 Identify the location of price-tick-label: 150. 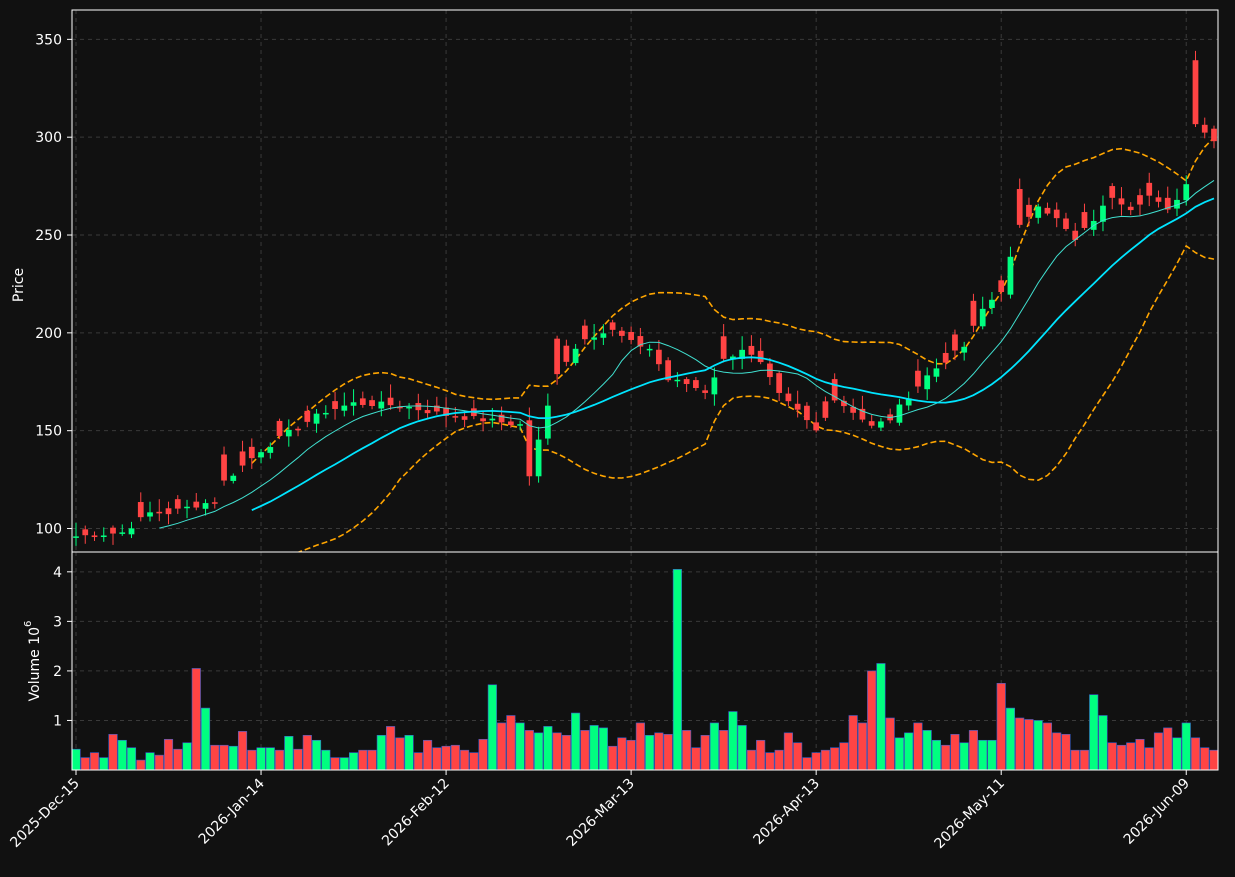
(48, 432).